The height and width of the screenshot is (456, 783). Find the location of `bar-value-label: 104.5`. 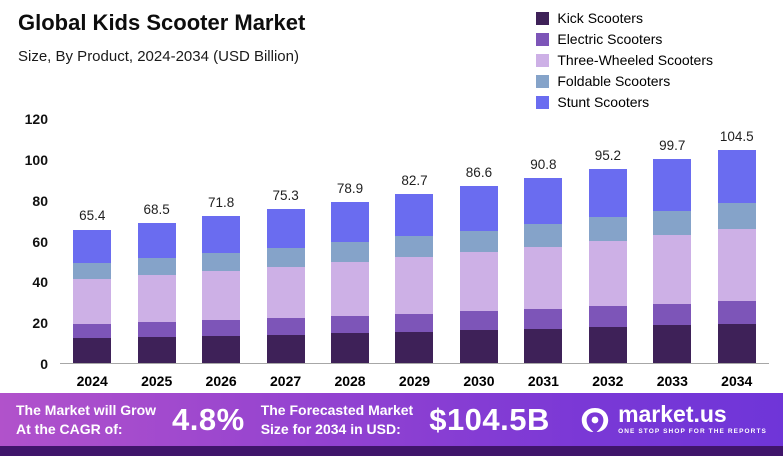

bar-value-label: 104.5 is located at coordinates (736, 136).